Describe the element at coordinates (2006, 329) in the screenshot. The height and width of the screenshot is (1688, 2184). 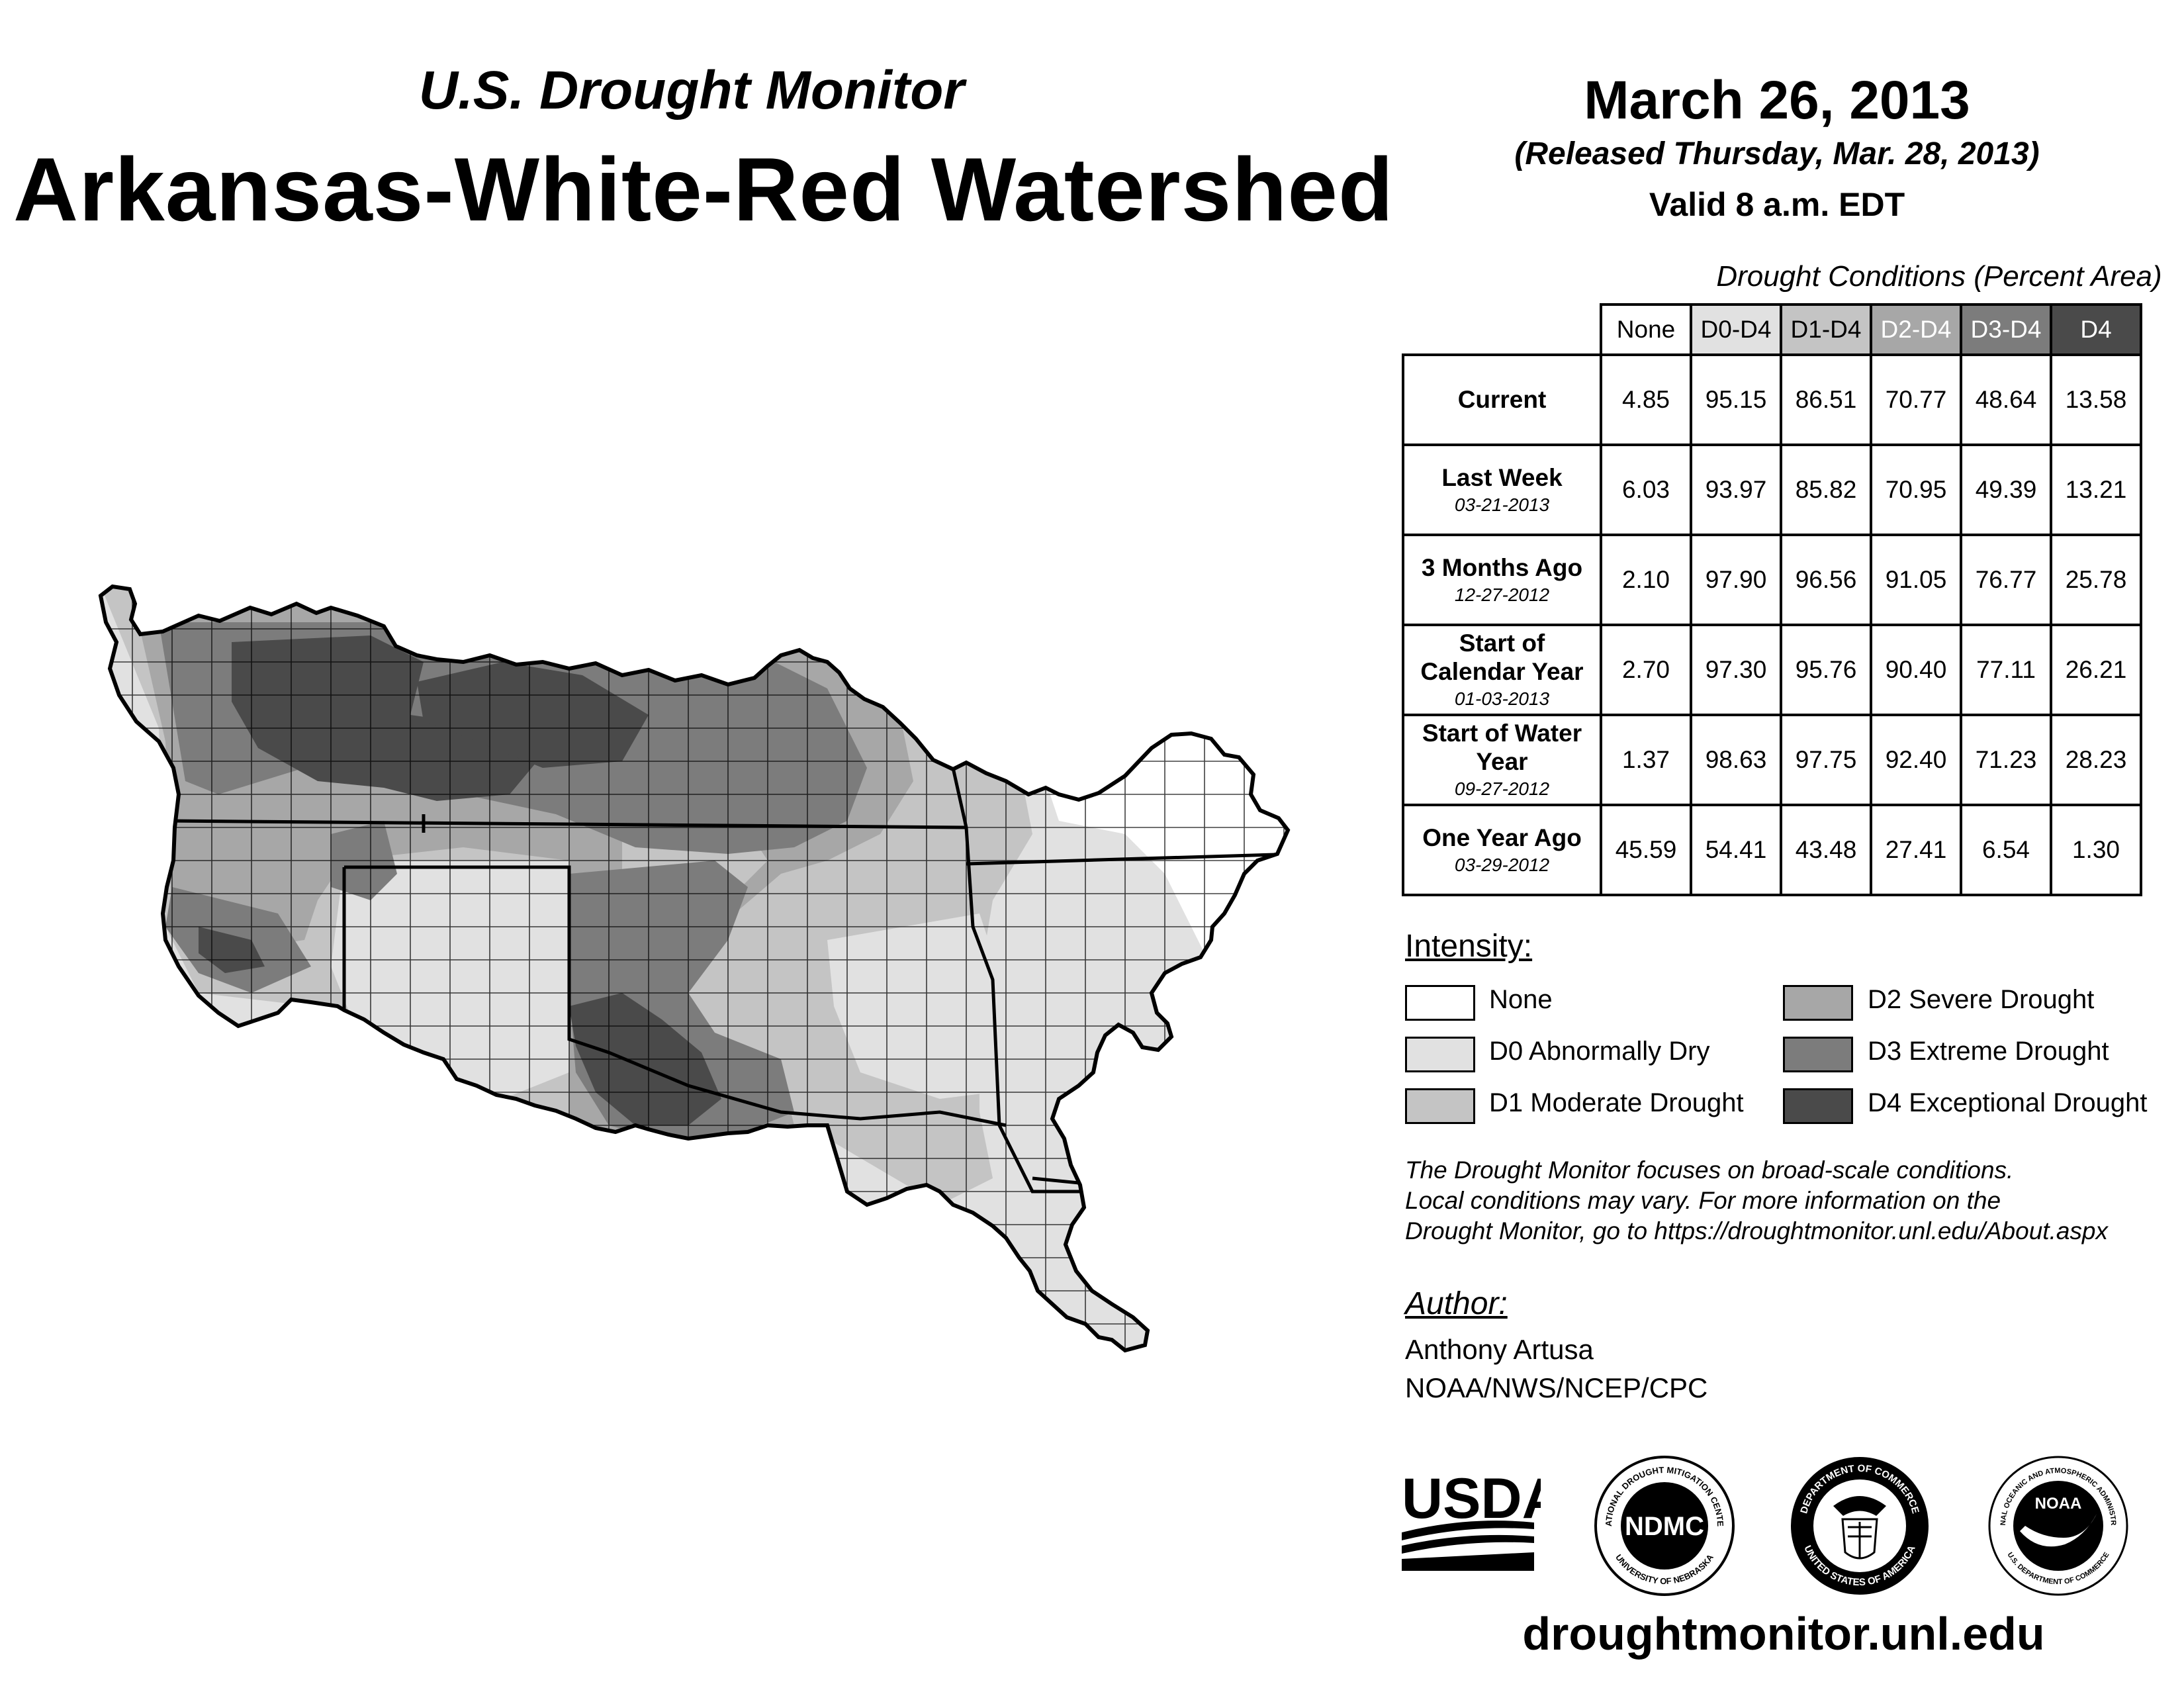
I see `col-header-d3-d4: D3-D4` at that location.